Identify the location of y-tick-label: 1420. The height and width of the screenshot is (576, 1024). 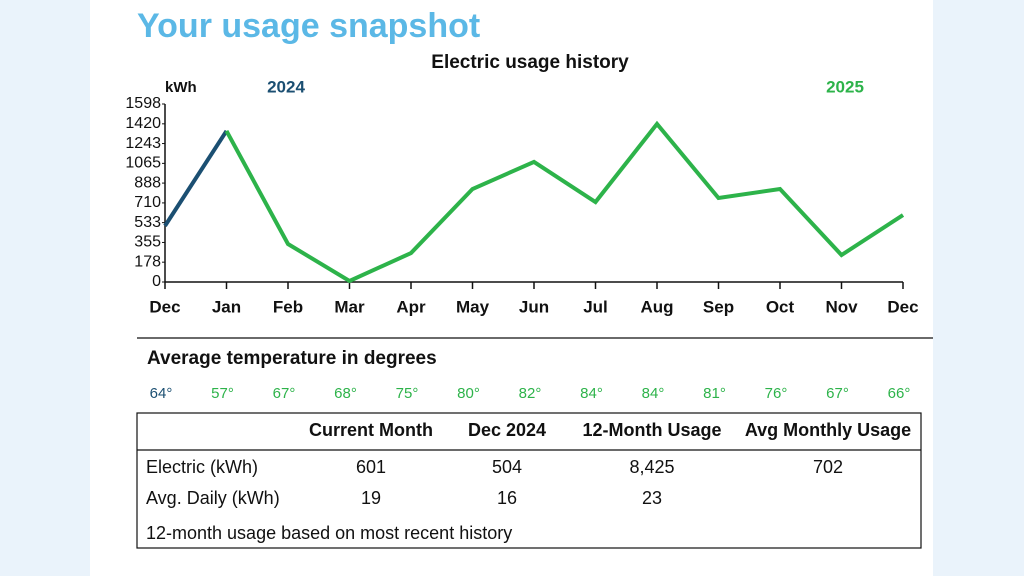
(143, 123).